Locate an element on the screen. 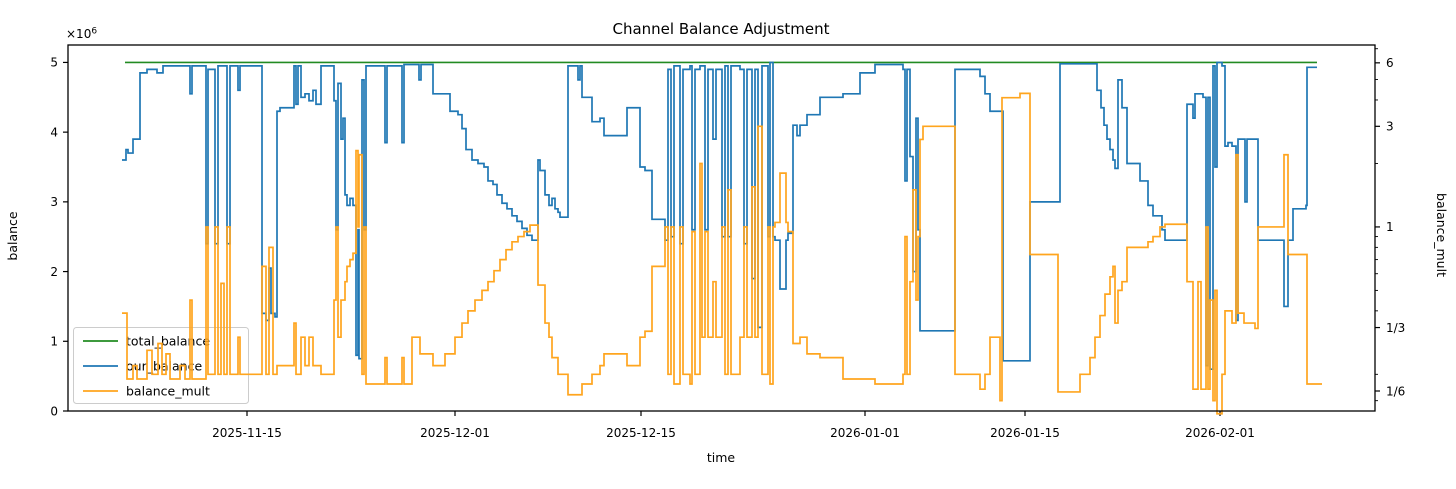 The height and width of the screenshot is (489, 1456). x-tick-label: 2026-01-15 is located at coordinates (1025, 433).